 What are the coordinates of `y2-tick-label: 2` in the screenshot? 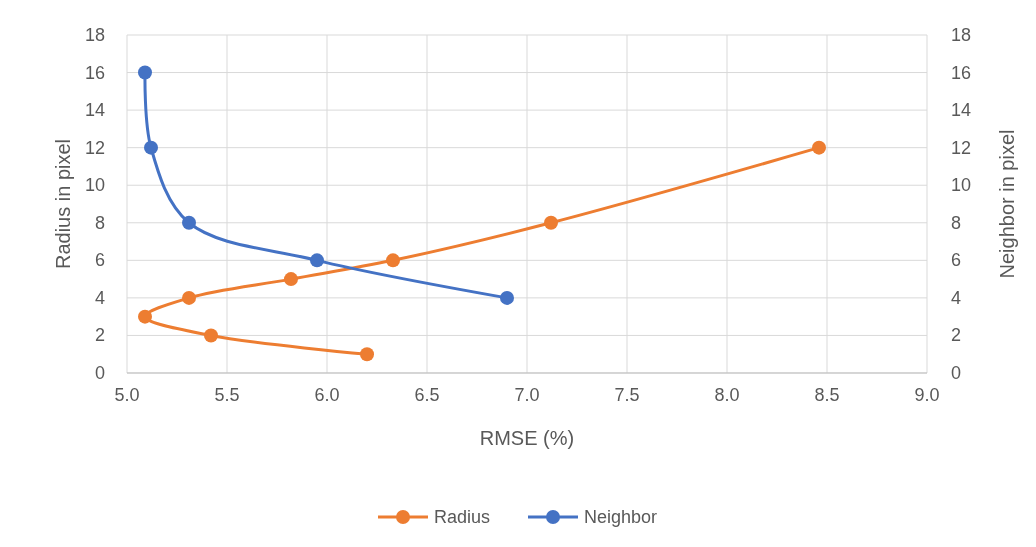 It's located at (956, 335).